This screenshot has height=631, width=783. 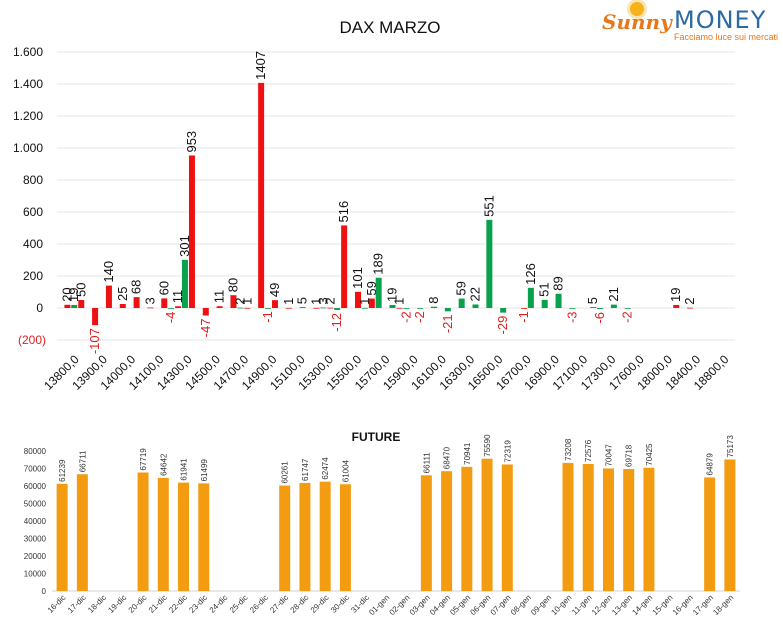 I want to click on x-tick-label: 04-gen, so click(x=440, y=605).